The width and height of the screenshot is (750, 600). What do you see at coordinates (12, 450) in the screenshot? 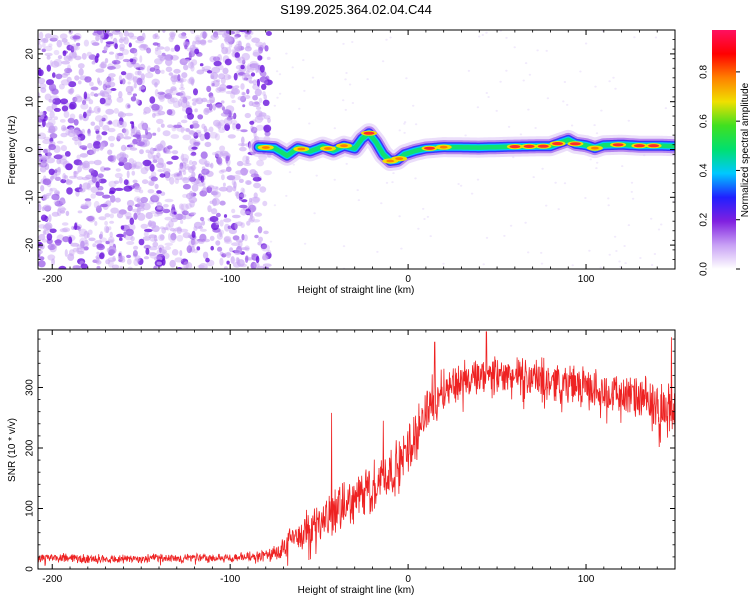
I see `snr-ylabel: SNR (10 * v/v)` at bounding box center [12, 450].